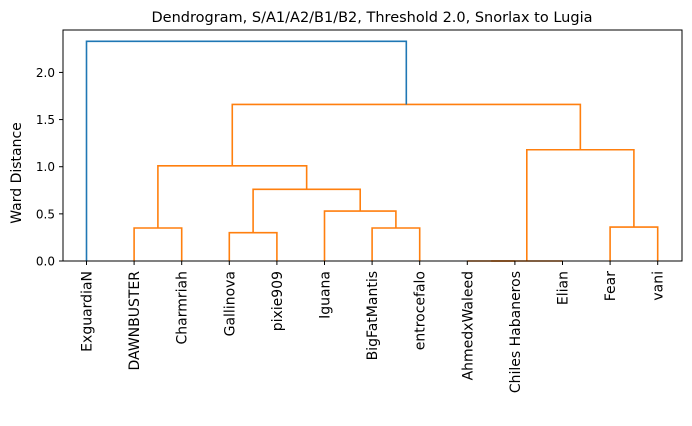 The image size is (692, 426). I want to click on leaf-label: ExguardiaN, so click(88, 311).